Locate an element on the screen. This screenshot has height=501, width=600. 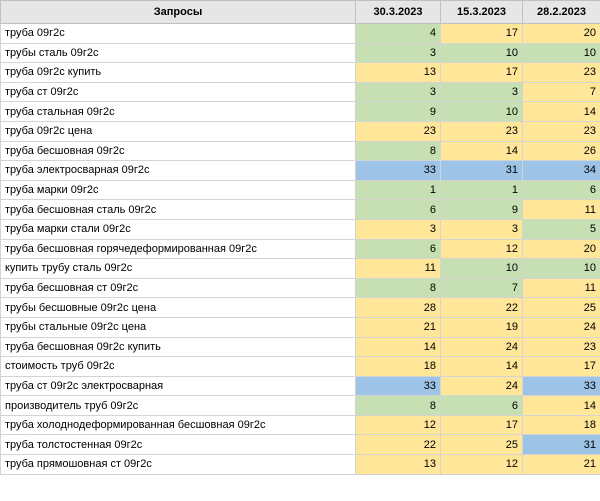
row: труба ст 09г2с электросварная 33 24 33 is located at coordinates (300, 386).